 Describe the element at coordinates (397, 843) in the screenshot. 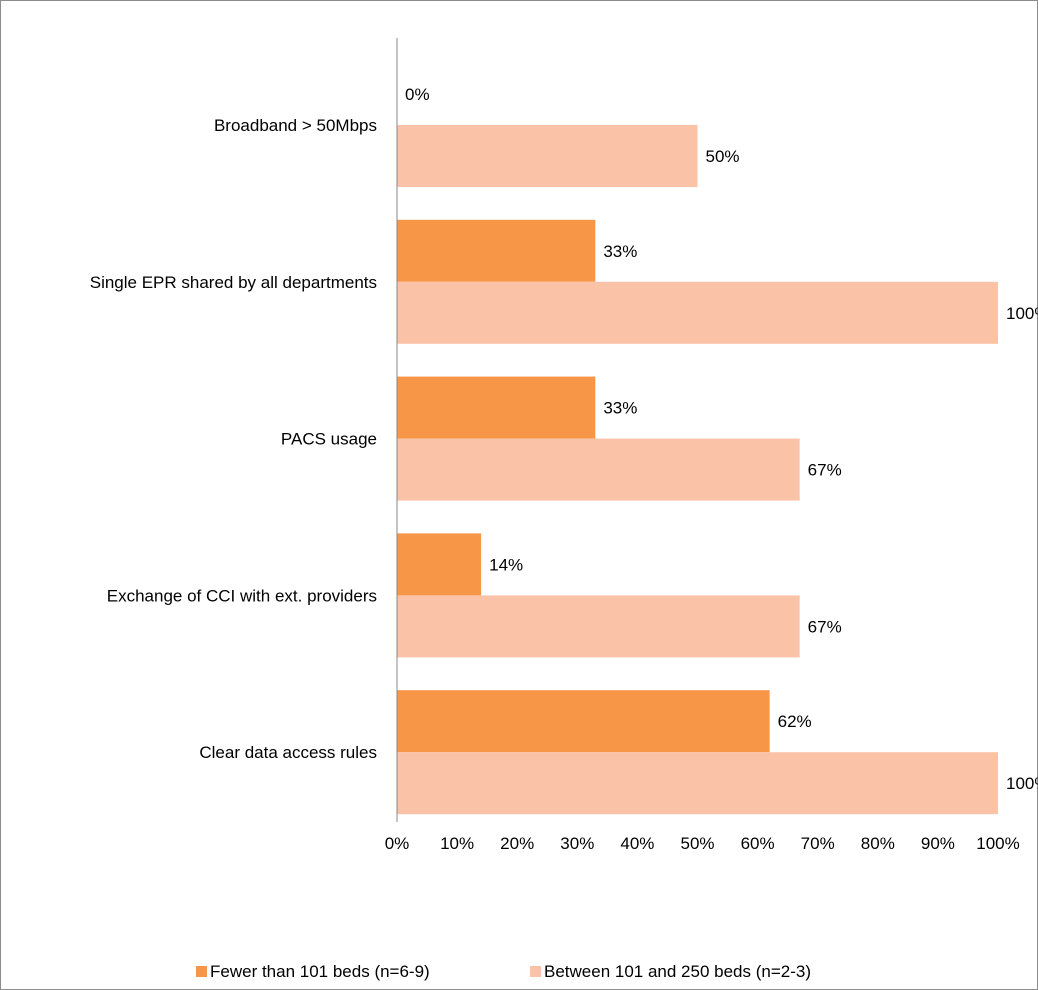

I see `x-tick-label: 0%` at that location.